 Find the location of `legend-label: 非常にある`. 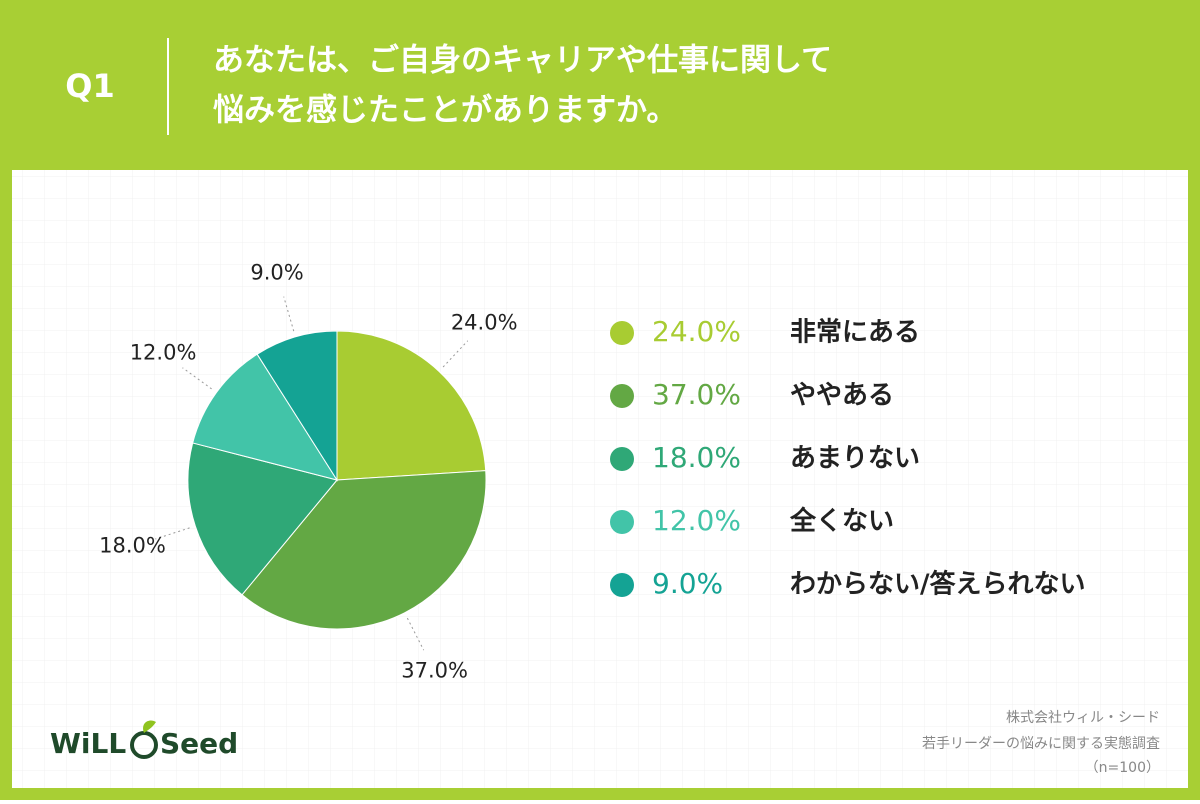

legend-label: 非常にある is located at coordinates (855, 333).